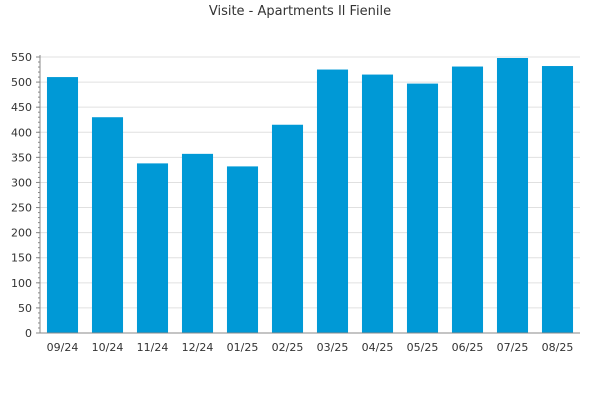 The width and height of the screenshot is (600, 400). I want to click on x-tick-label: 03/25, so click(333, 347).